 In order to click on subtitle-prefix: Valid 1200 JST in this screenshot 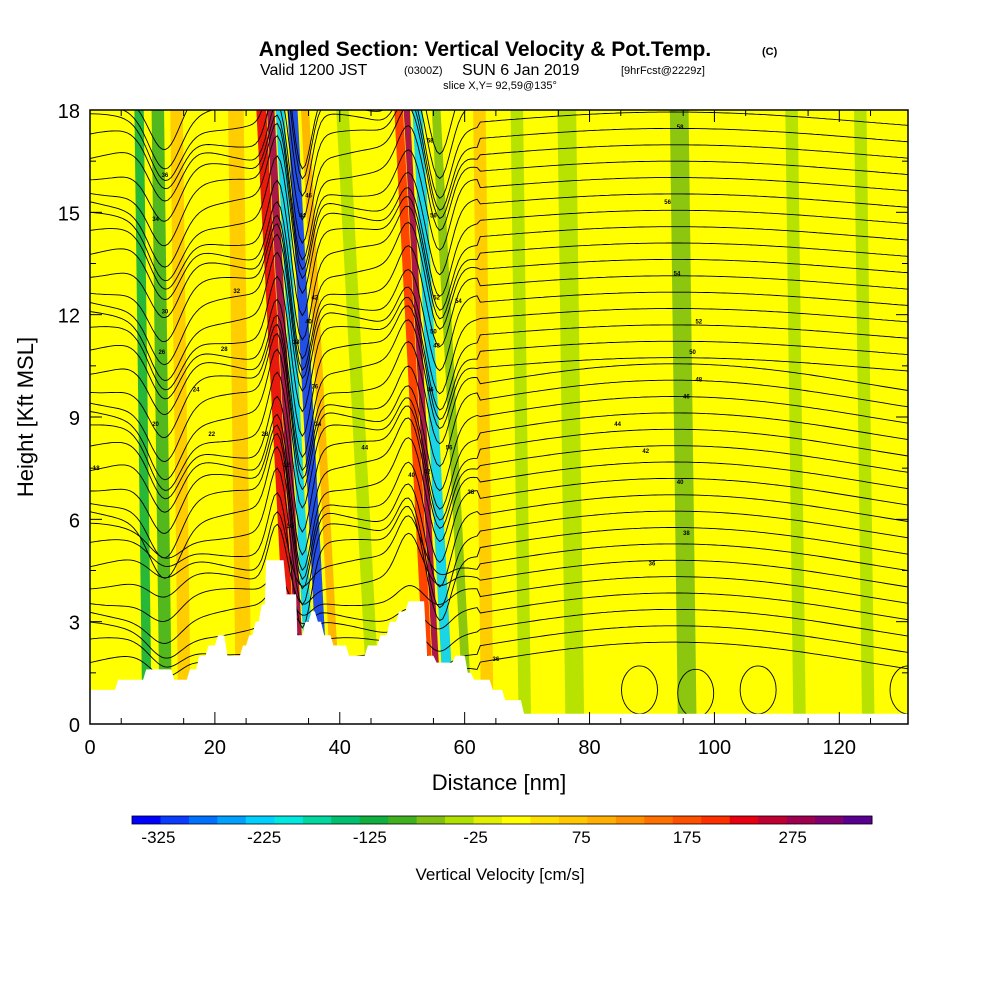, I will do `click(314, 70)`.